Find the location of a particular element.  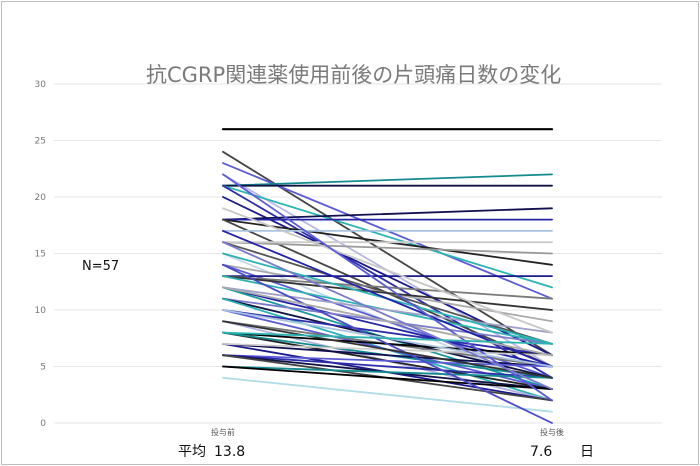

chart-title: 抗CGRP関連薬使用前後の片頭痛日数の変化 is located at coordinates (353, 75).